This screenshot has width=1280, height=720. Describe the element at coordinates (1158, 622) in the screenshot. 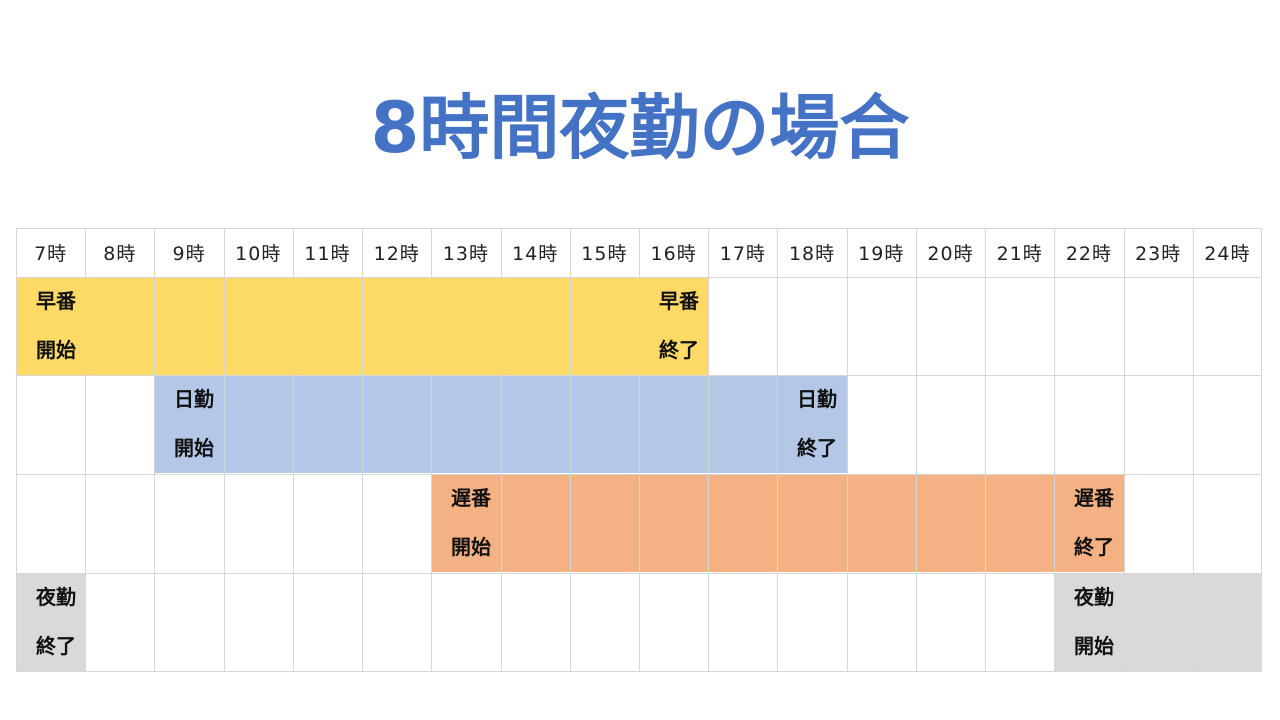

I see `night-shift-start-bar` at that location.